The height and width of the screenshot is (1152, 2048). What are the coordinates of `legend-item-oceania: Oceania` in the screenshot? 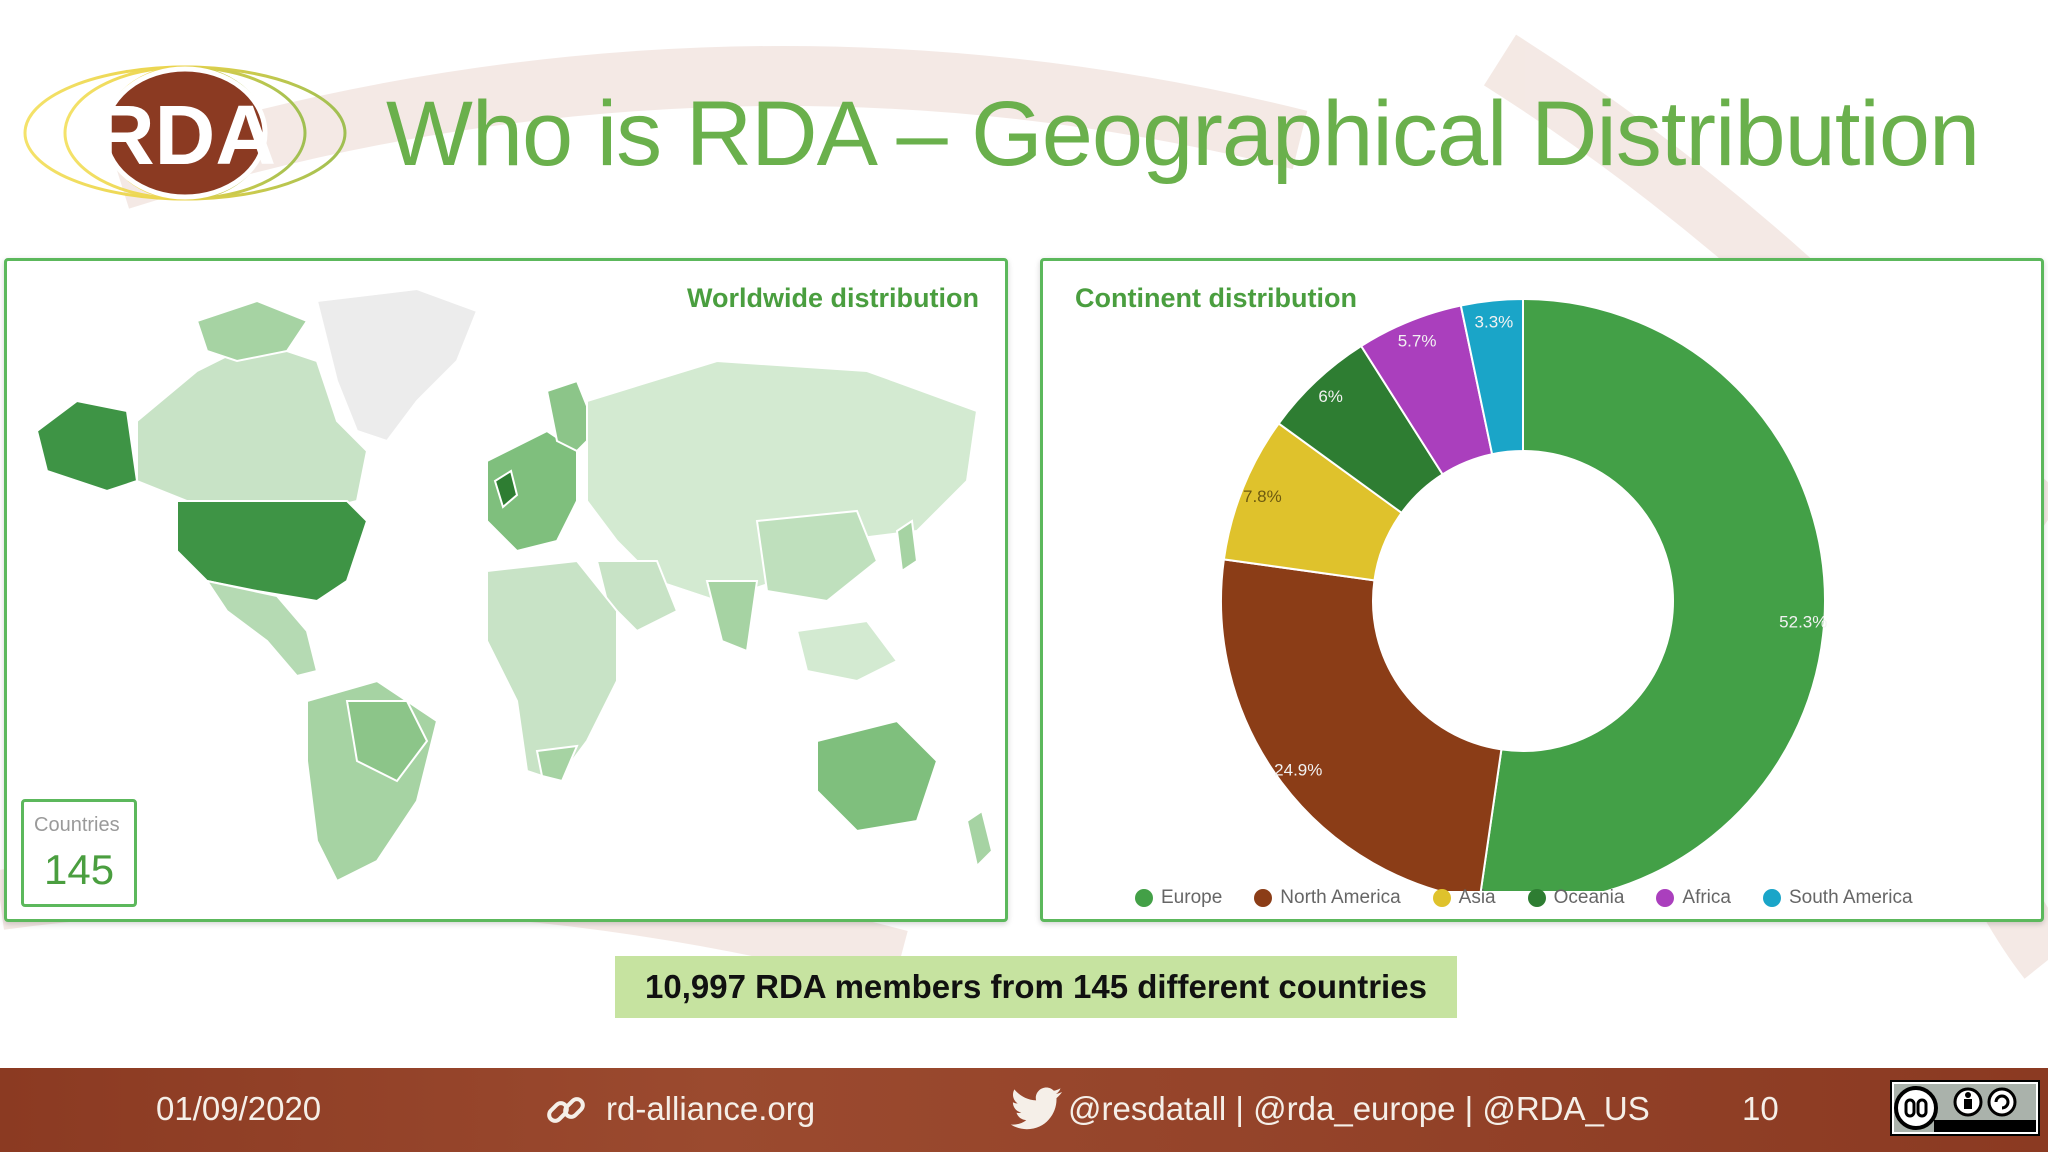 It's located at (1576, 898).